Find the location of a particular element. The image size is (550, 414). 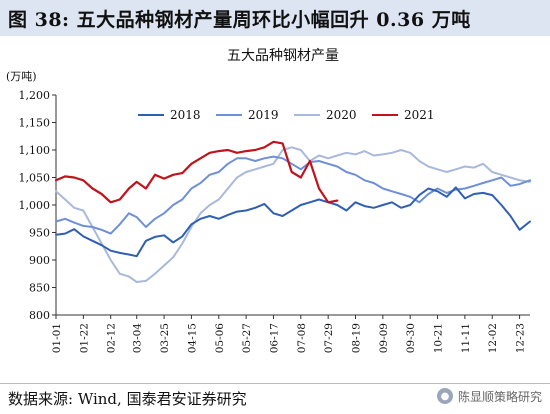

y-tick-label: 950 is located at coordinates (39, 233).